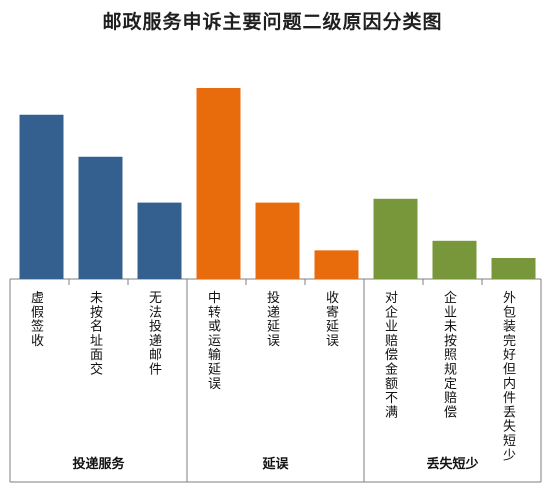  I want to click on x-tick-label: 外包装完好但内件丢失短少, so click(509, 377).